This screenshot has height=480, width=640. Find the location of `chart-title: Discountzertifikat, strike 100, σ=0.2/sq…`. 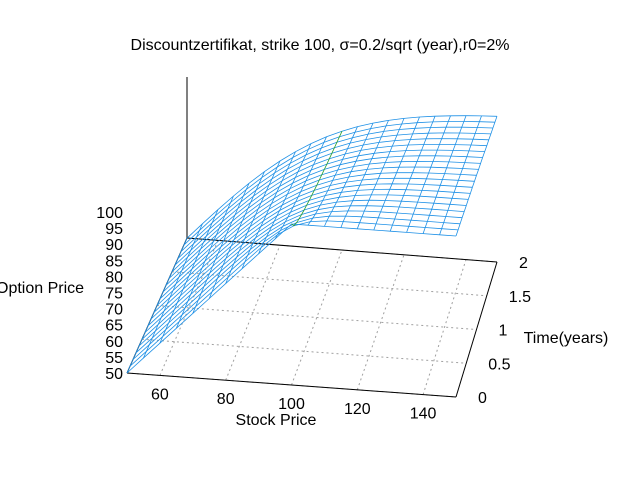

chart-title: Discountzertifikat, strike 100, σ=0.2/sq… is located at coordinates (320, 45).